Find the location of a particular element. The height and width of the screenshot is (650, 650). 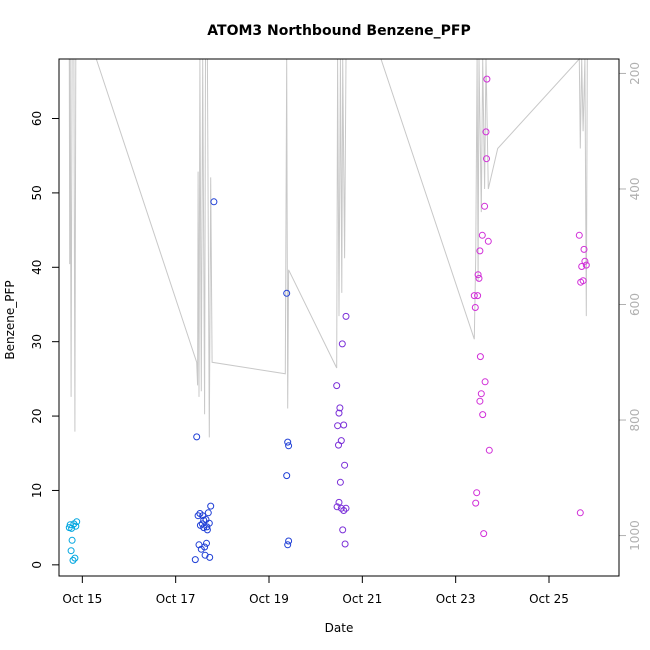

x-axis-label: Date is located at coordinates (339, 628).